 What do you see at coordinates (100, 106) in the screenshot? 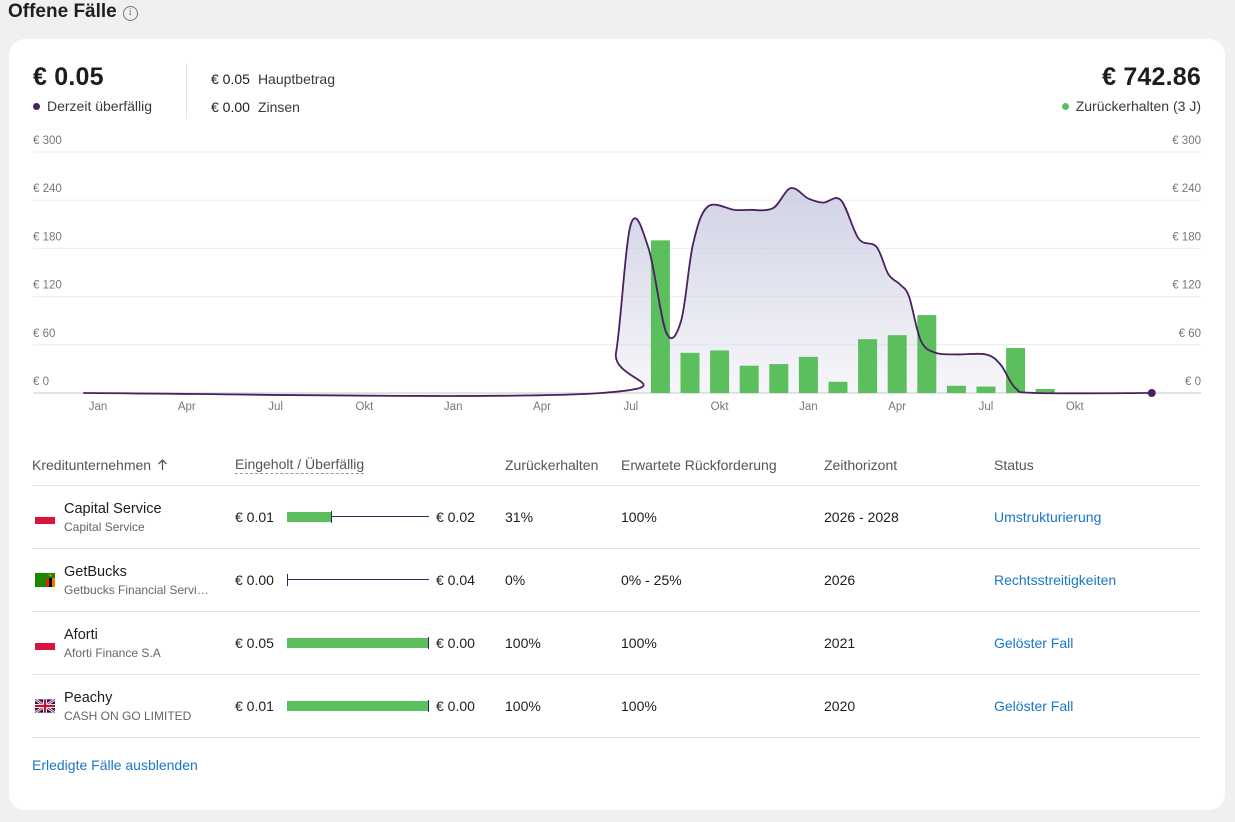
I see `overdue-label: Derzeit überfällig` at bounding box center [100, 106].